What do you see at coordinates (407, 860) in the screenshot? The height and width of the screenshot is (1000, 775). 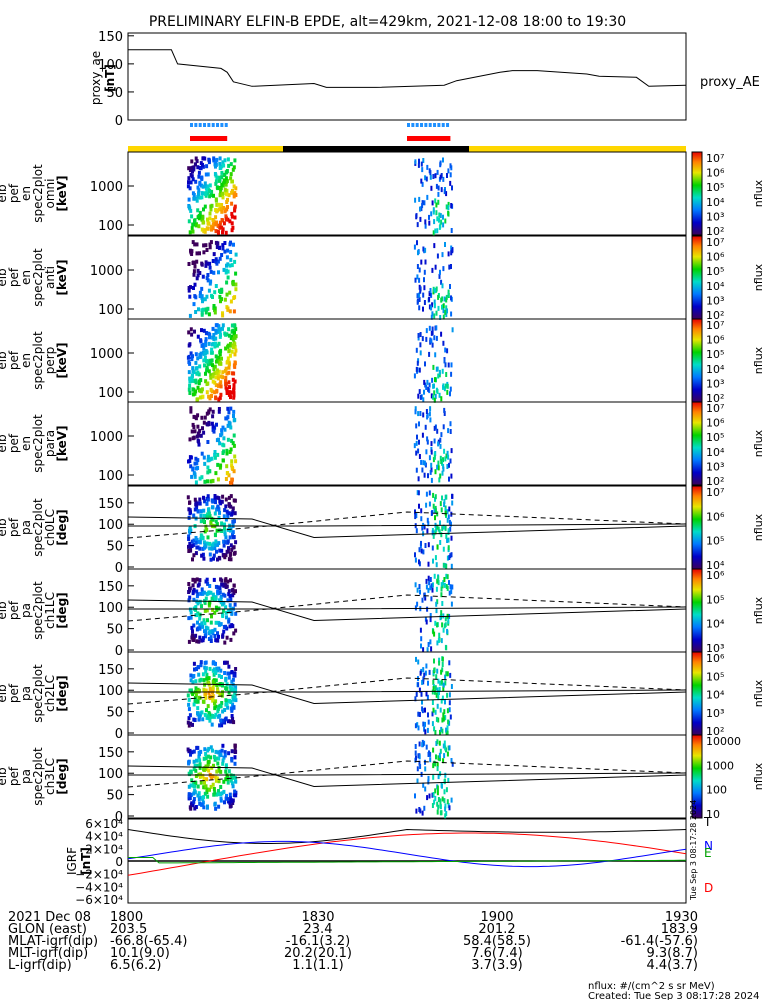 I see `igrf-east-line` at bounding box center [407, 860].